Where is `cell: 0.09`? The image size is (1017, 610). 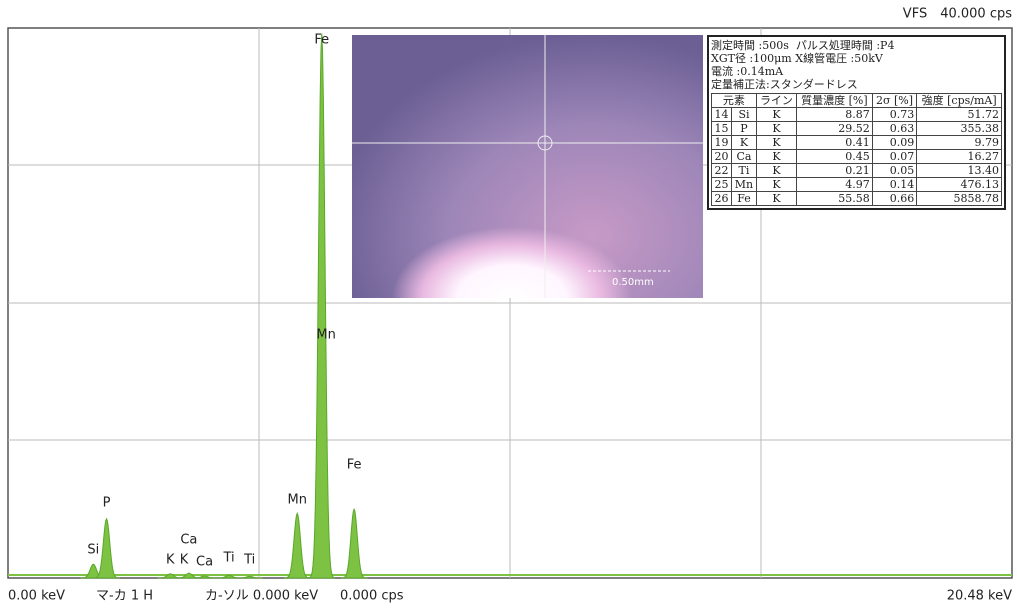 cell: 0.09 is located at coordinates (894, 142).